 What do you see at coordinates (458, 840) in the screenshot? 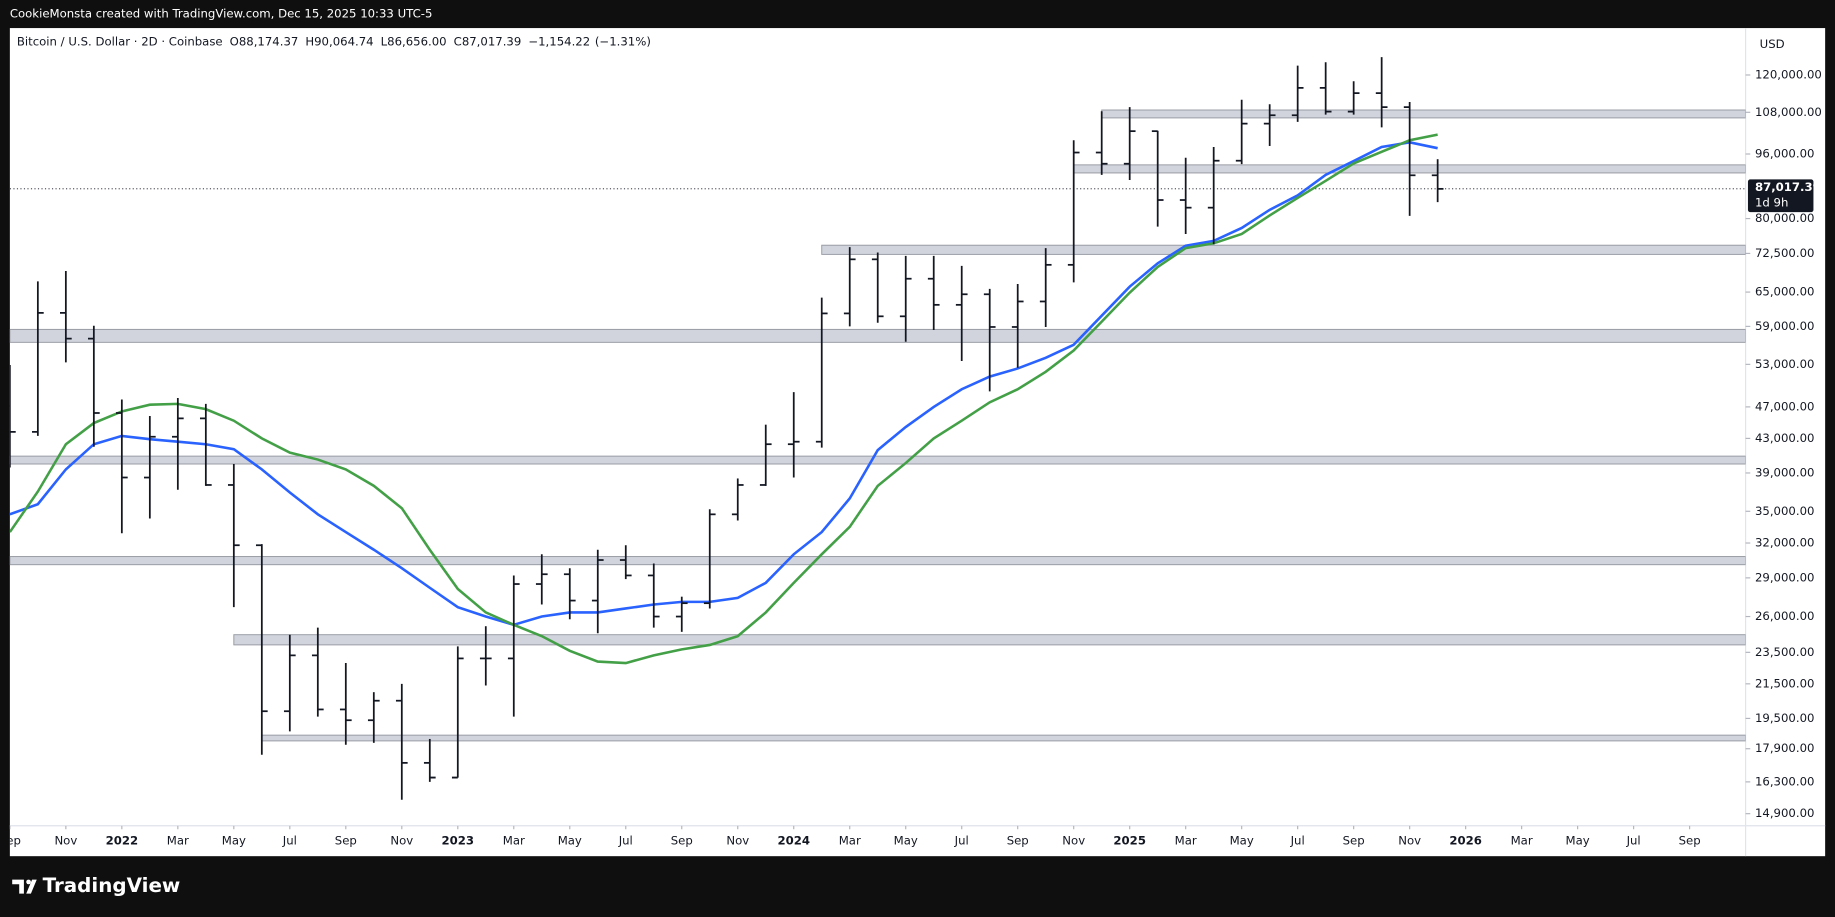
I see `x-tick-label: 2023` at bounding box center [458, 840].